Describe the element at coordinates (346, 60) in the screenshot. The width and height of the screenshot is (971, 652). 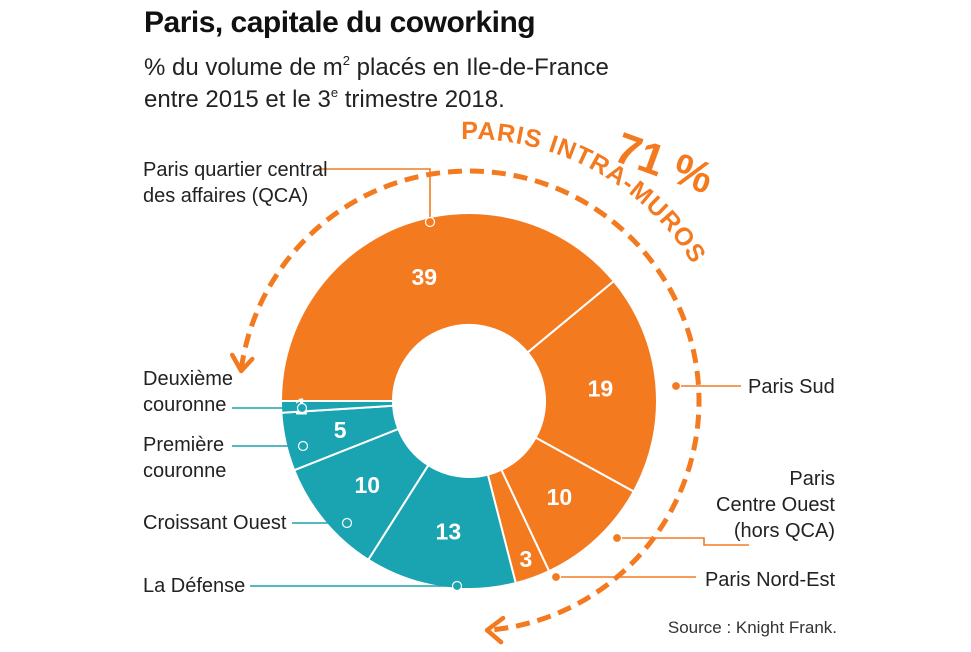
I see `subtitle-sup1: 2` at that location.